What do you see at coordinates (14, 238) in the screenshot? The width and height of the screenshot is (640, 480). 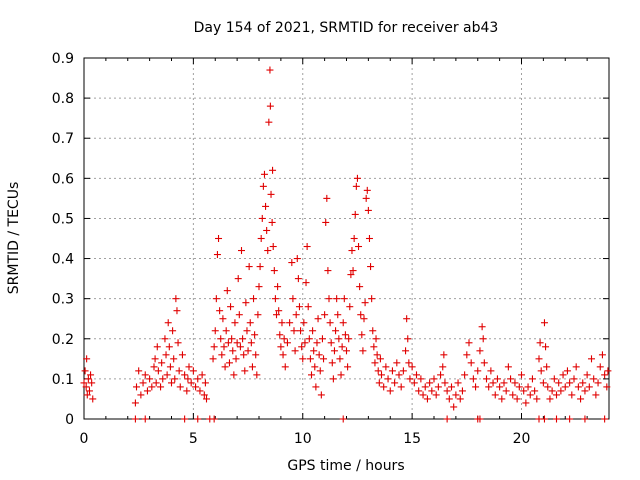 I see `y-axis-label: SRMTID / TECUs` at bounding box center [14, 238].